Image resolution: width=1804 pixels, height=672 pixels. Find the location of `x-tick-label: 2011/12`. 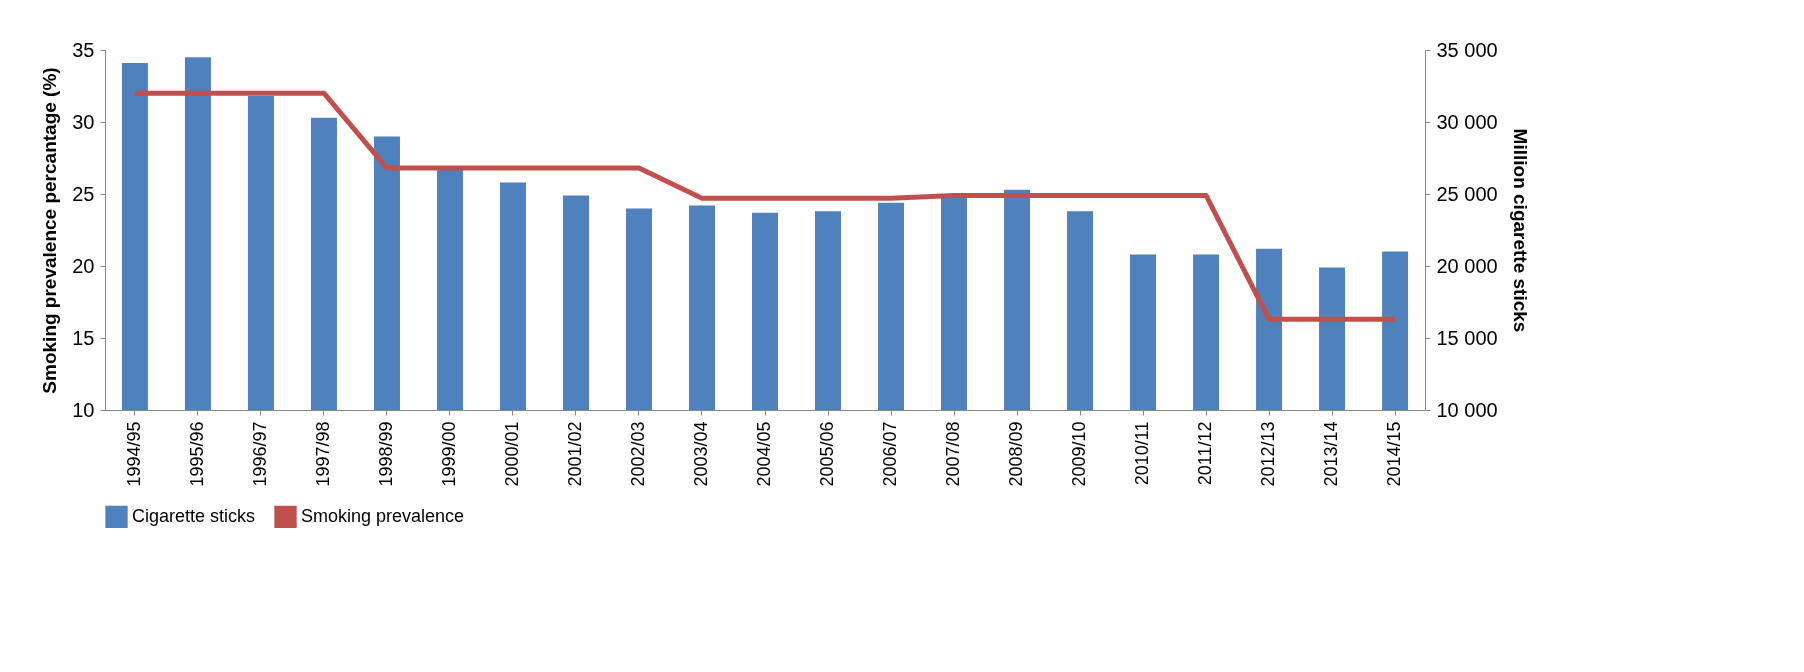

x-tick-label: 2011/12 is located at coordinates (1205, 453).